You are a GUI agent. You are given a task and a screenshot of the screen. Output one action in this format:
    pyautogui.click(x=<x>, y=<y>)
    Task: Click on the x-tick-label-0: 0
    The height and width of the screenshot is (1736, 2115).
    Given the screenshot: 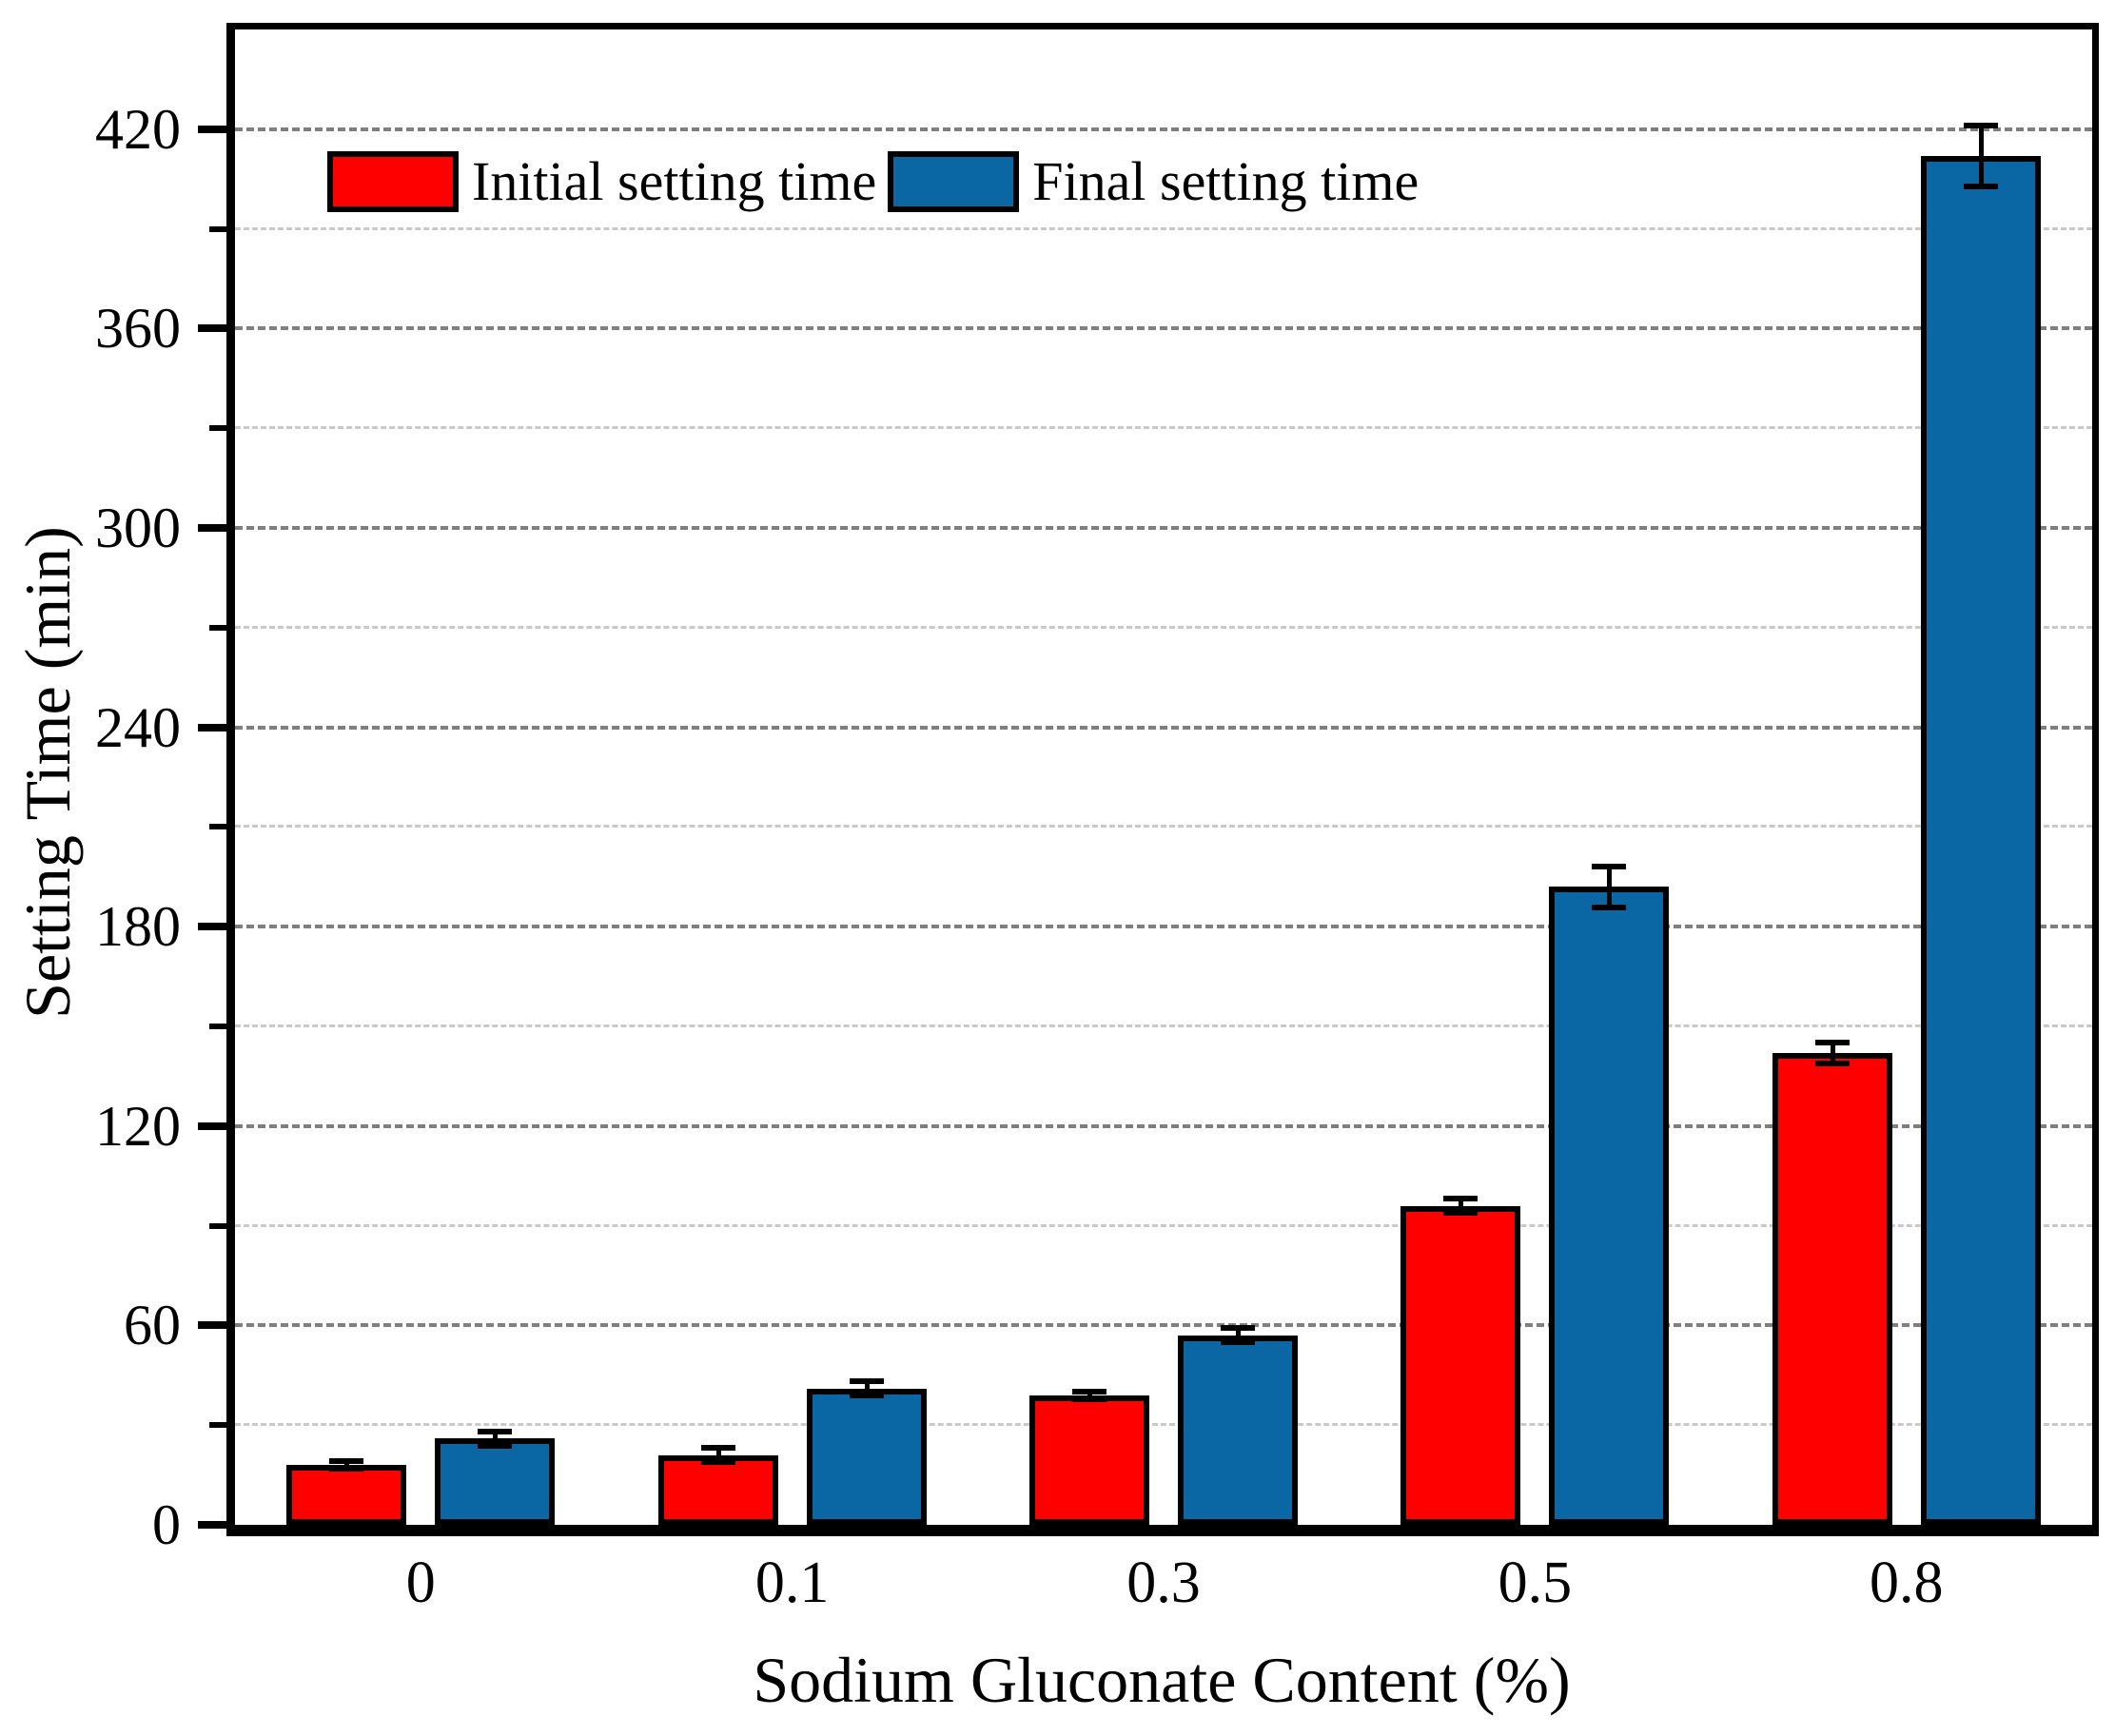 What is the action you would take?
    pyautogui.click(x=421, y=1583)
    